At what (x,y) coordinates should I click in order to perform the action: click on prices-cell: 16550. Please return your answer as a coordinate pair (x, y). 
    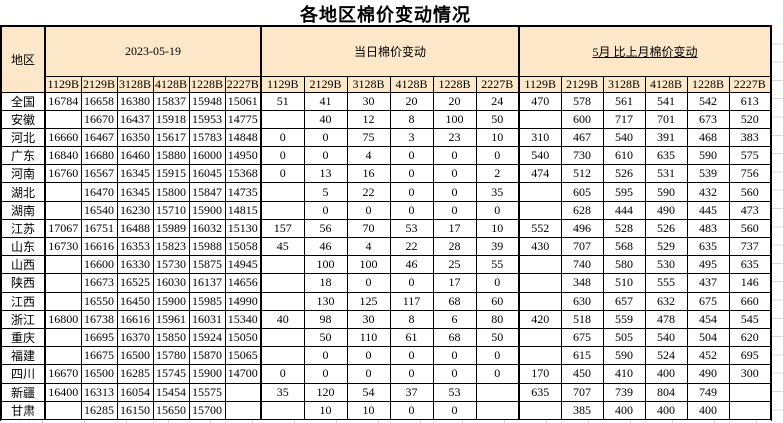
    Looking at the image, I should click on (99, 301).